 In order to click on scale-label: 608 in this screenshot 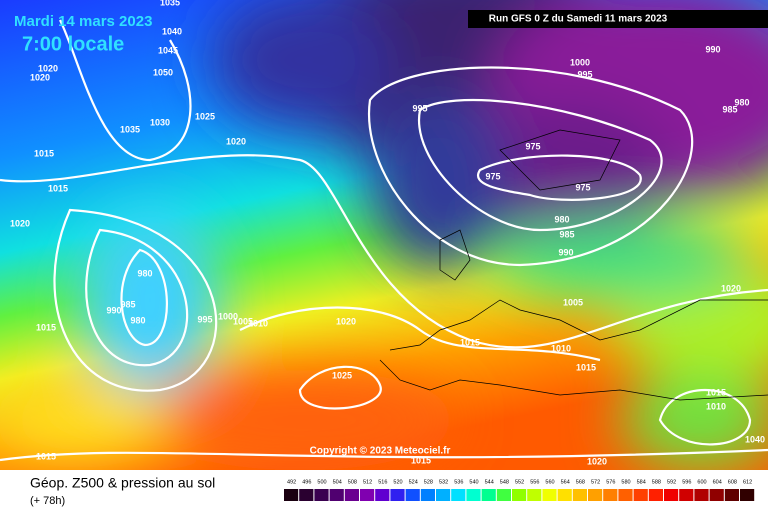, I will do `click(732, 482)`.